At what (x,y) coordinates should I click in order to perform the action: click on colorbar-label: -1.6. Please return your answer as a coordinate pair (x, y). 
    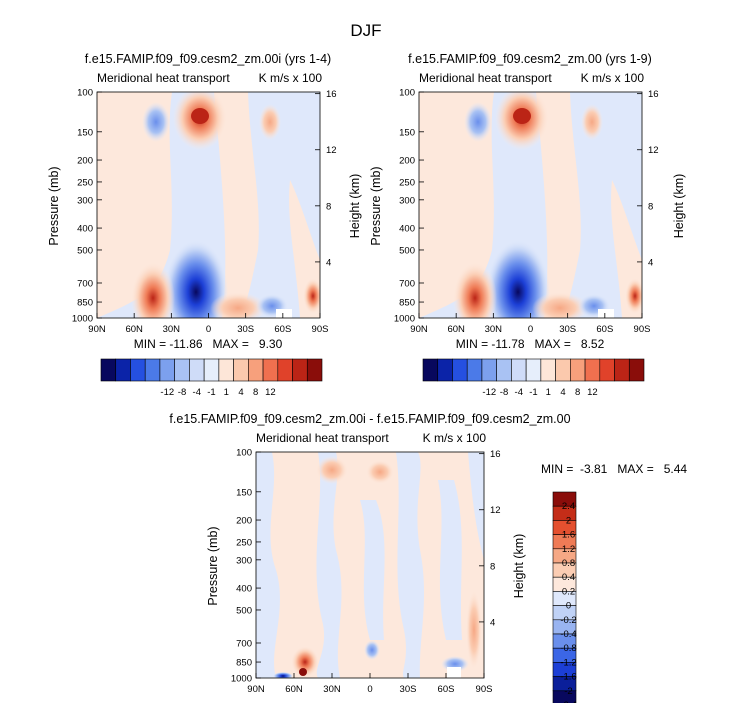
    Looking at the image, I should click on (568, 677).